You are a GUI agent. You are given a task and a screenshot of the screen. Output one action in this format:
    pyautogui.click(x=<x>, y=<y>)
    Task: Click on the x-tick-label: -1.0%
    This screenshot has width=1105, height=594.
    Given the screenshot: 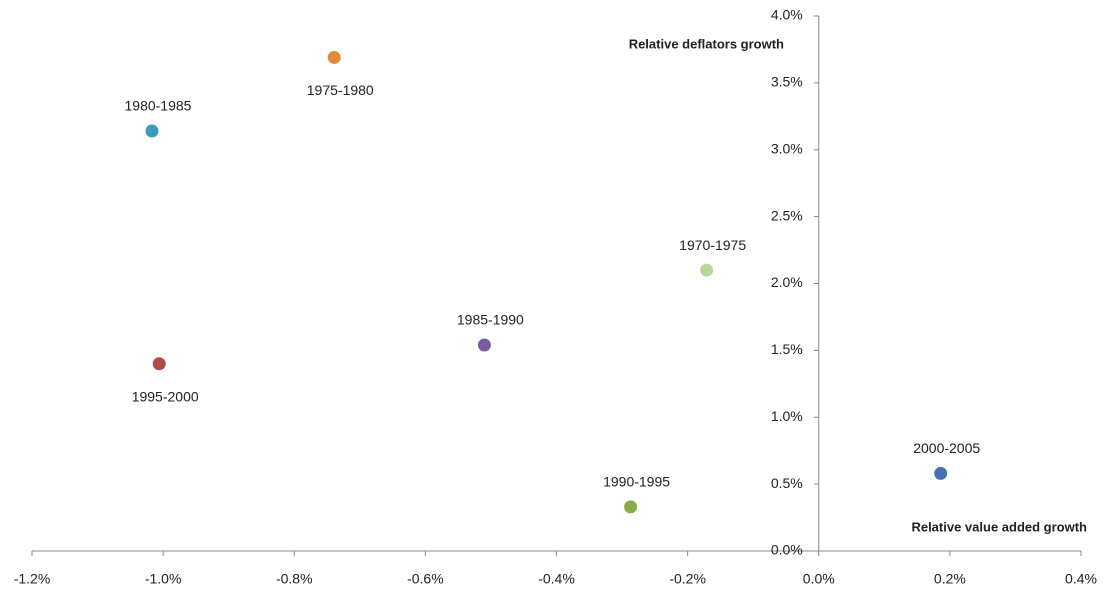 What is the action you would take?
    pyautogui.click(x=163, y=579)
    